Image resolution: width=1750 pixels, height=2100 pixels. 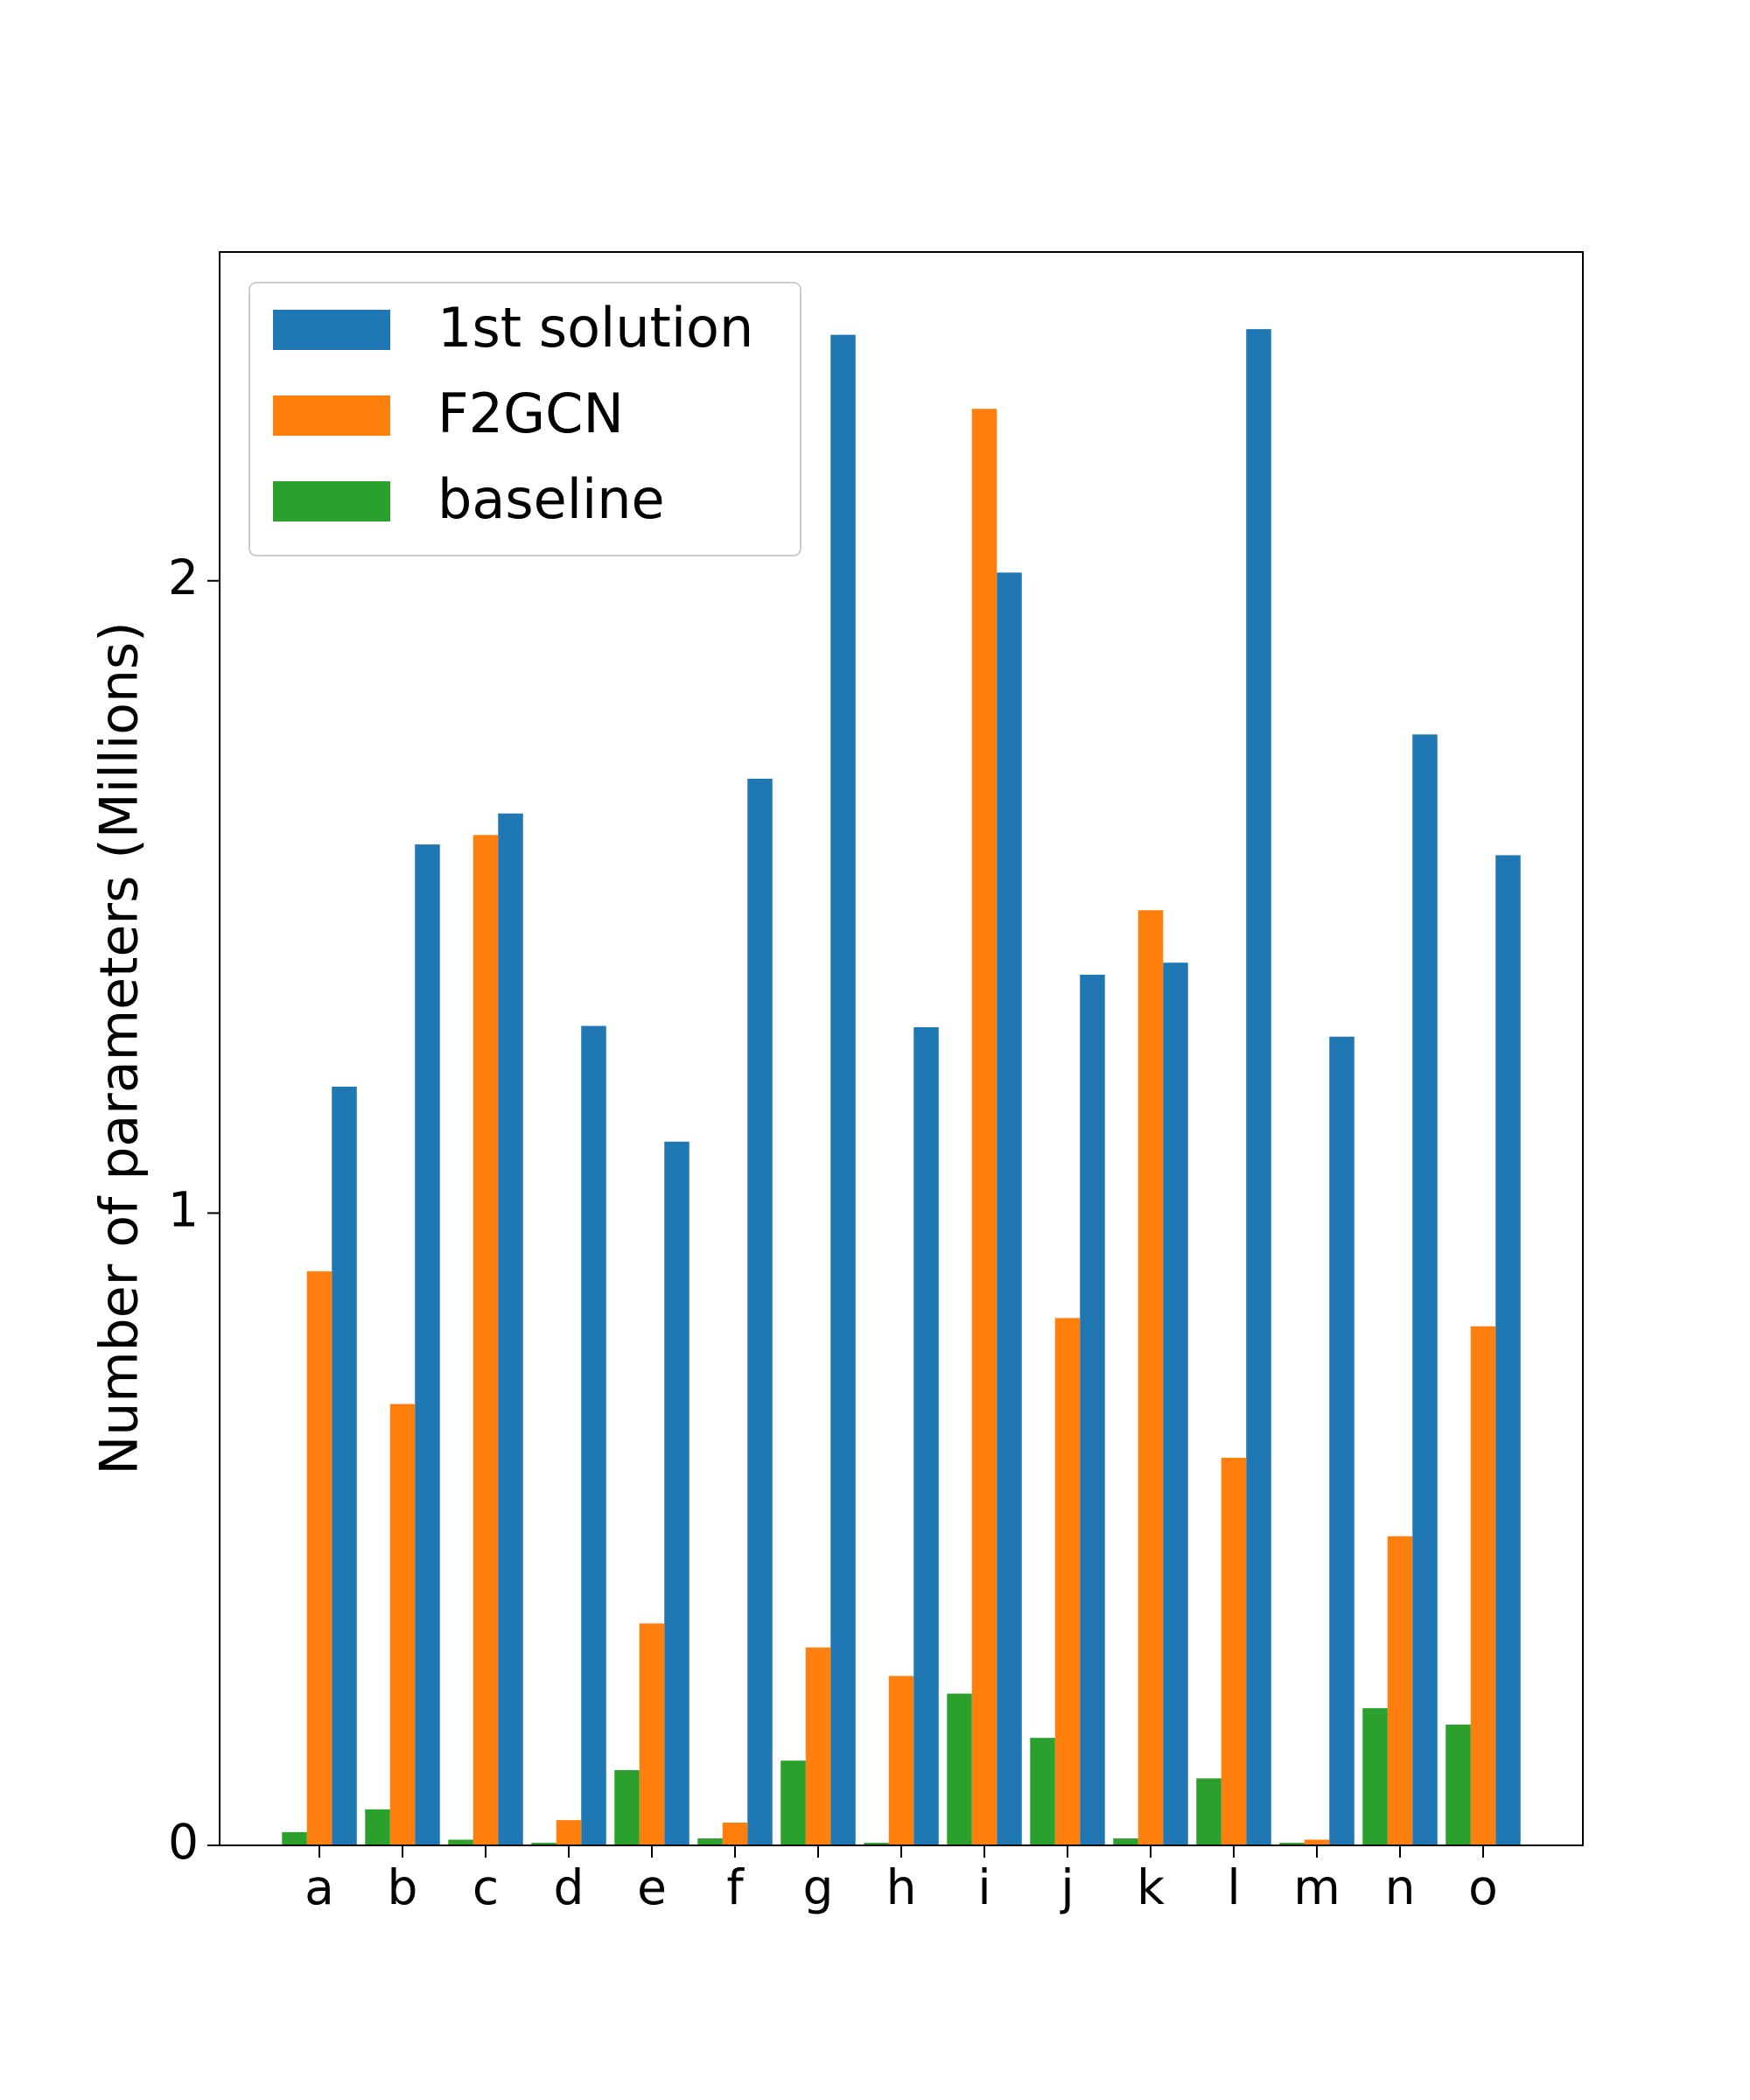 What do you see at coordinates (652, 1887) in the screenshot?
I see `x-tick-label: e` at bounding box center [652, 1887].